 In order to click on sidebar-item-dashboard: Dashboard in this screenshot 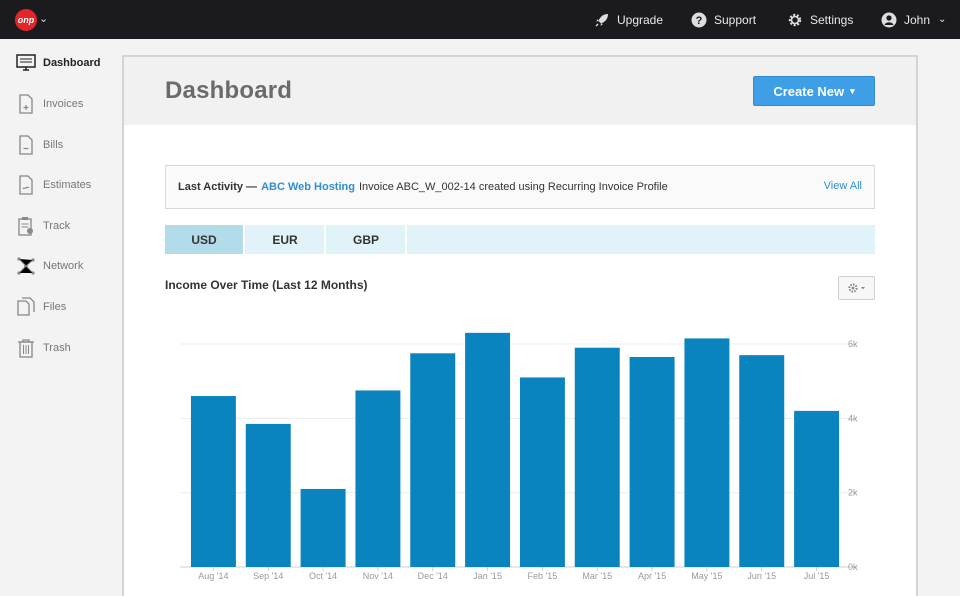, I will do `click(65, 63)`.